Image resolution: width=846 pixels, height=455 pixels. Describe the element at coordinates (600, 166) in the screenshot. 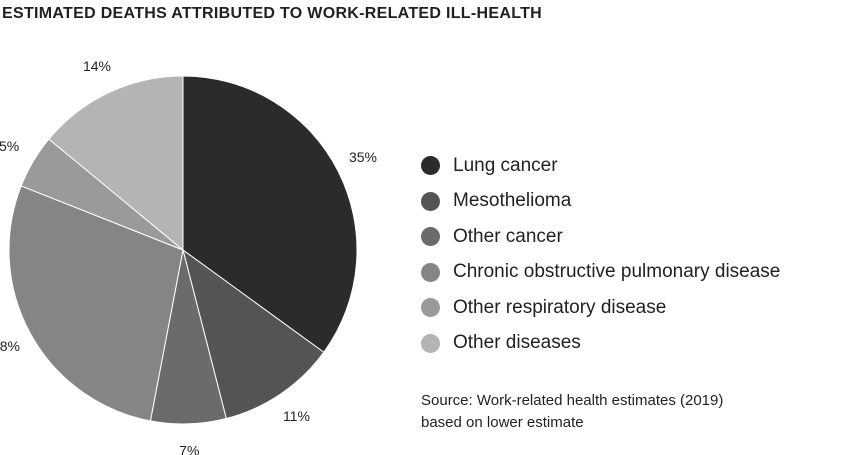

I see `legend-item: Lung cancer` at that location.